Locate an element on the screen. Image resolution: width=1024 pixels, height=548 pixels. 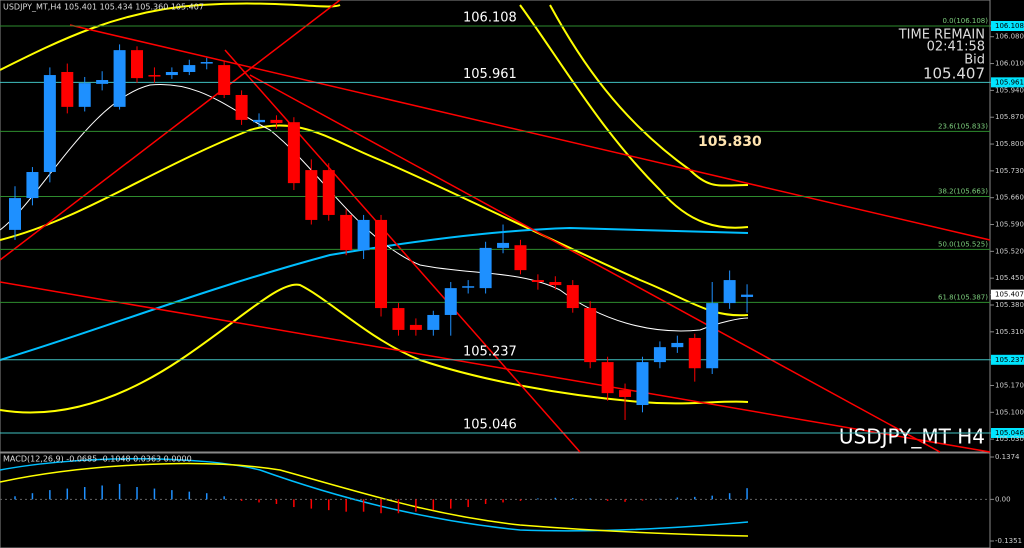
price-label: 105.870 is located at coordinates (1009, 117).